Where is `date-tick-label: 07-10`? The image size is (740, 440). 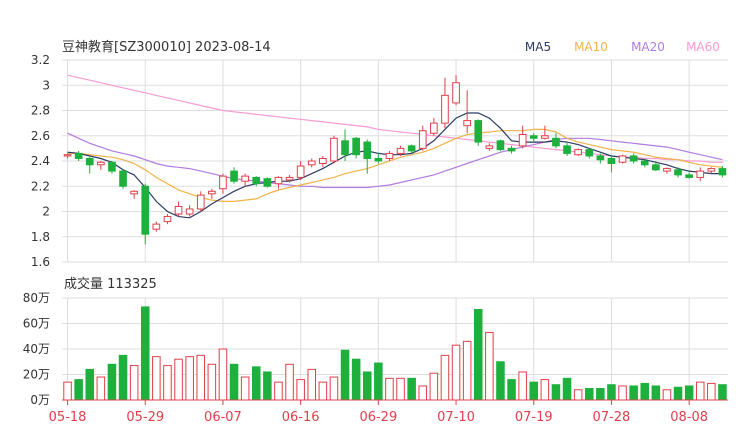
date-tick-label: 07-10 is located at coordinates (456, 417).